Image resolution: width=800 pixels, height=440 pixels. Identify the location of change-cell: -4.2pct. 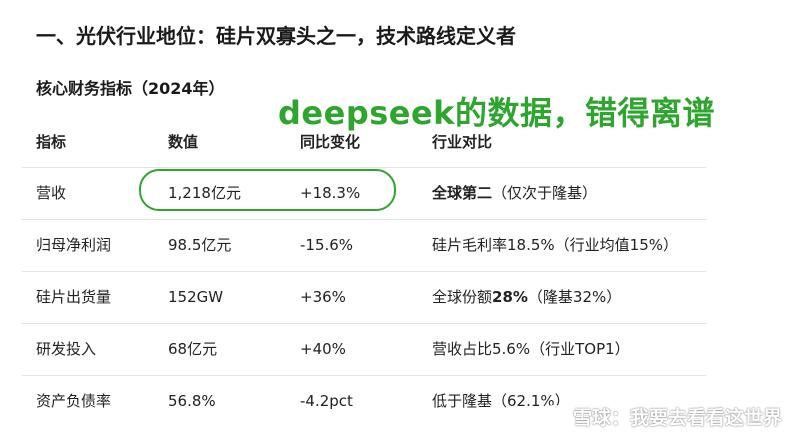
(326, 401).